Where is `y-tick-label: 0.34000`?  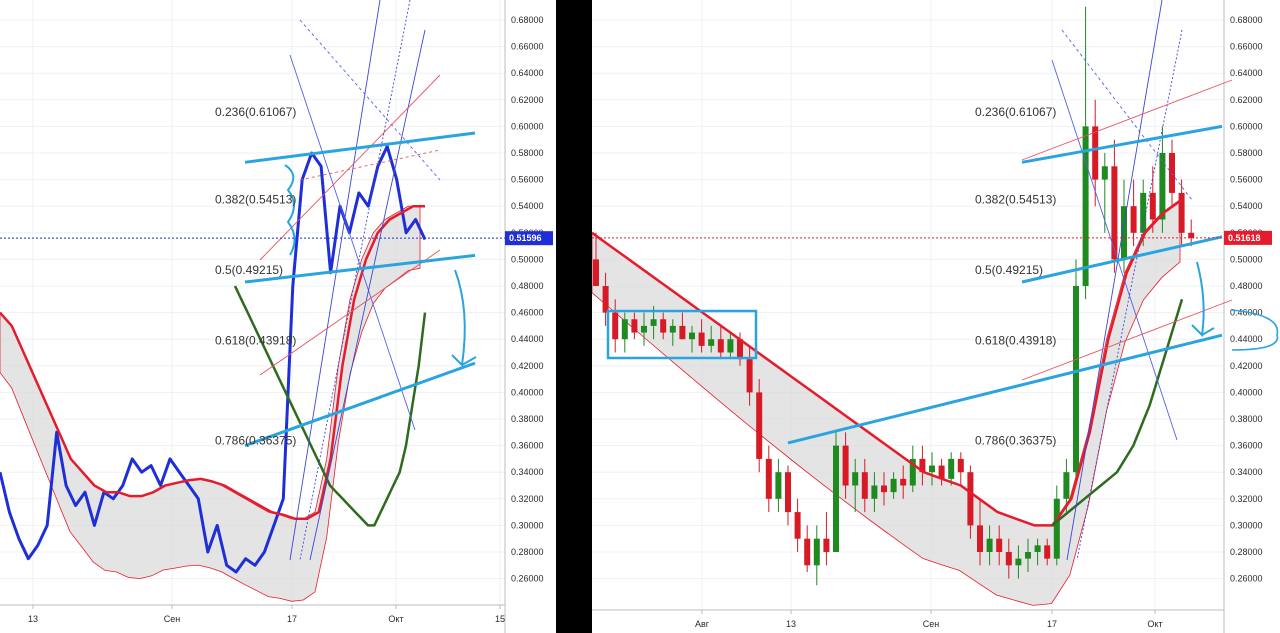
y-tick-label: 0.34000 is located at coordinates (1246, 472).